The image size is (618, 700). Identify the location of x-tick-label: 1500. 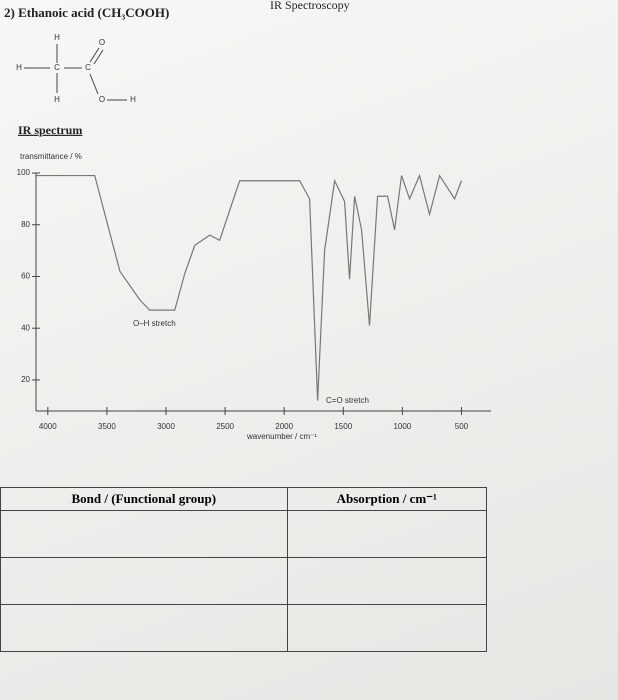
(343, 426).